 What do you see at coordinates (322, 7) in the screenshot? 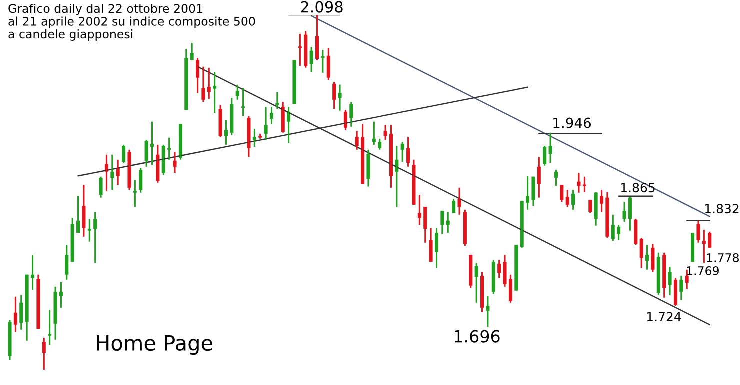
I see `text: 2.098` at bounding box center [322, 7].